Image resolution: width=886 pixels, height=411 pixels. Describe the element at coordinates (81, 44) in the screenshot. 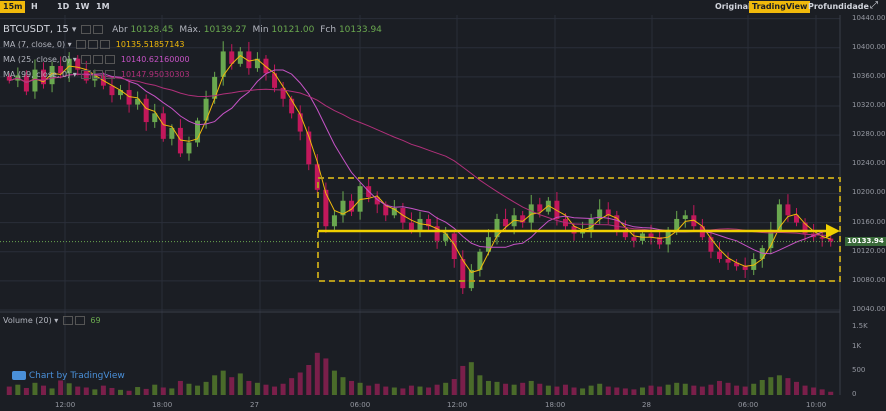

I see `ma7-hide-icon` at that location.